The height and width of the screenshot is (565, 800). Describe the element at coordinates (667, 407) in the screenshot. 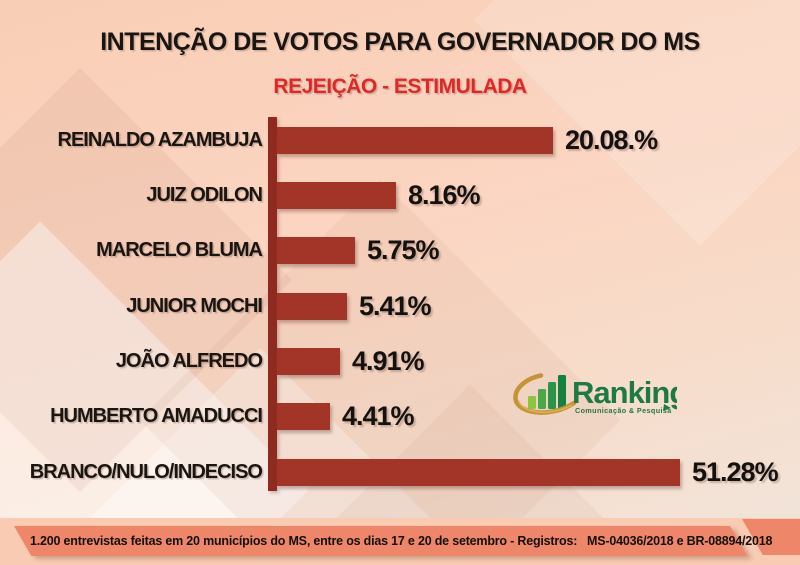

I see `logo-arrow-icon` at that location.